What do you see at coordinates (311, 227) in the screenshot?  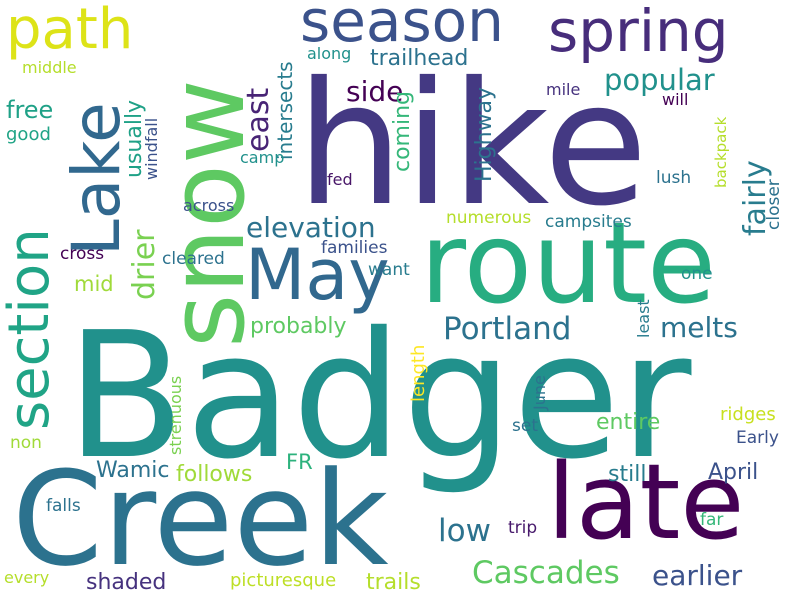 I see `word-elevation: elevation` at bounding box center [311, 227].